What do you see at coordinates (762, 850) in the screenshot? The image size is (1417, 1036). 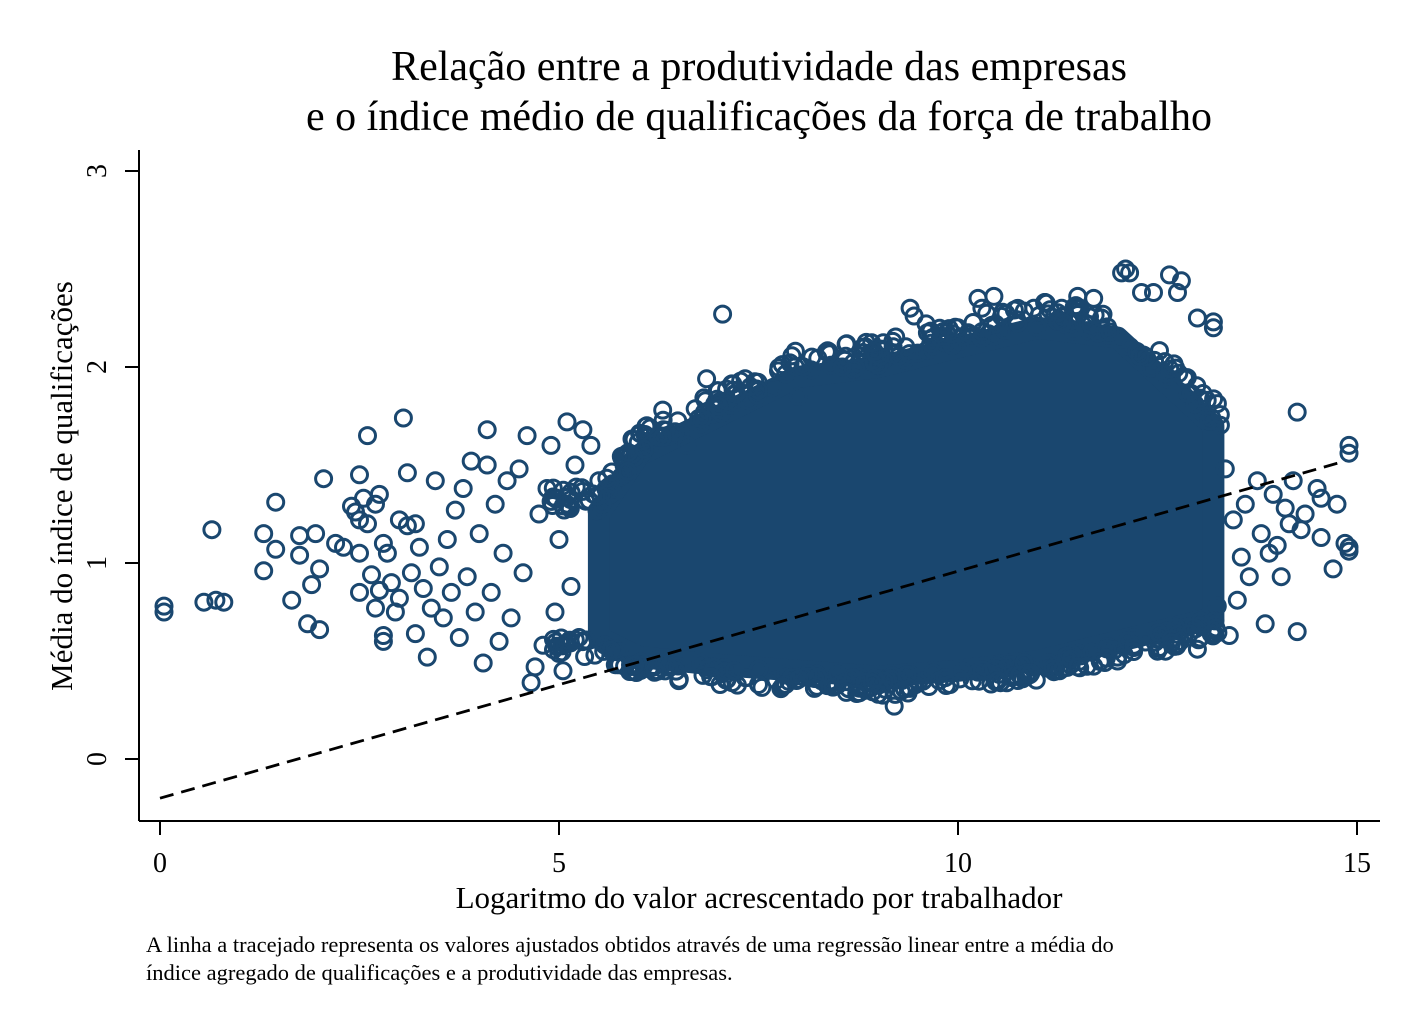 I see `x-axis-ticks: 0 5 10 15` at bounding box center [762, 850].